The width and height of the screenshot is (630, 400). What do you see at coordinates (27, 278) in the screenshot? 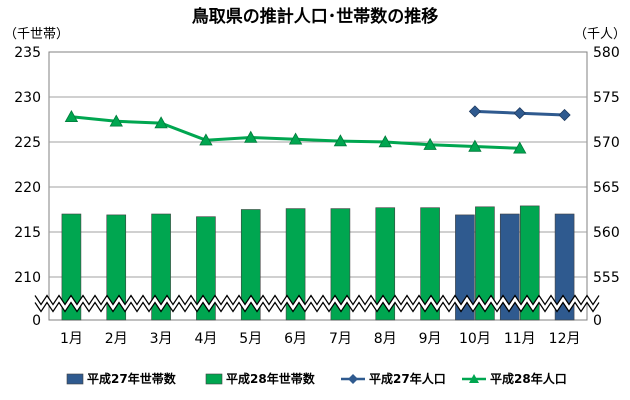
I see `left-tick-label: 210` at bounding box center [27, 278].